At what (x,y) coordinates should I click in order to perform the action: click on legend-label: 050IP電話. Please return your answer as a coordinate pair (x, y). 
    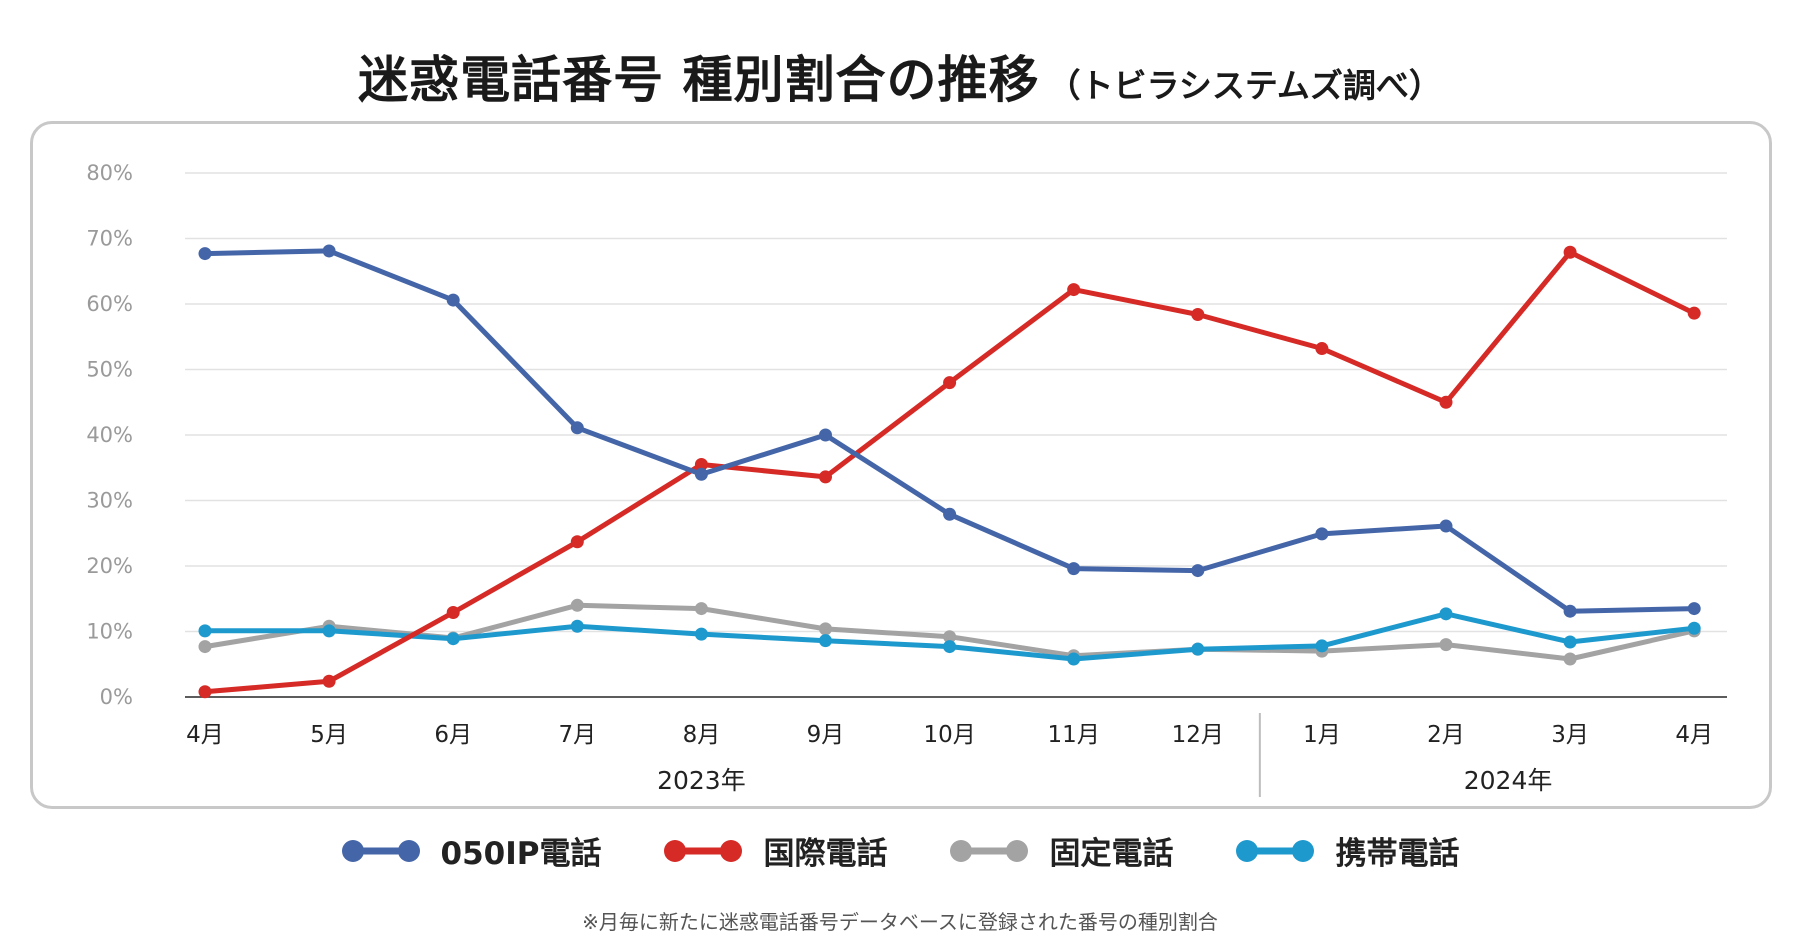
    Looking at the image, I should click on (521, 854).